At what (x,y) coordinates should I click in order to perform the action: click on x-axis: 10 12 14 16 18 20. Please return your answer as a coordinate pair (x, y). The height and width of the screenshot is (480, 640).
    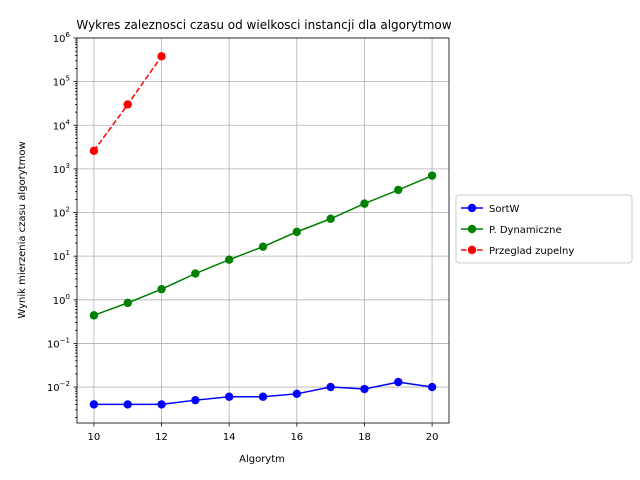
    Looking at the image, I should click on (263, 433).